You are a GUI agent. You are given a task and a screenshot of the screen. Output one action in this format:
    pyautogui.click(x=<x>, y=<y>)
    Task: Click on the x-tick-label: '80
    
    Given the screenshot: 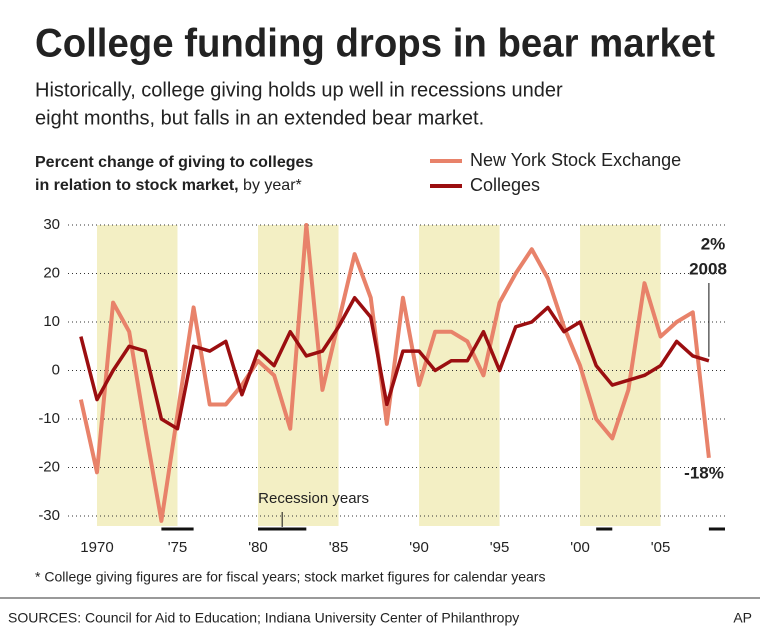 What is the action you would take?
    pyautogui.click(x=258, y=547)
    